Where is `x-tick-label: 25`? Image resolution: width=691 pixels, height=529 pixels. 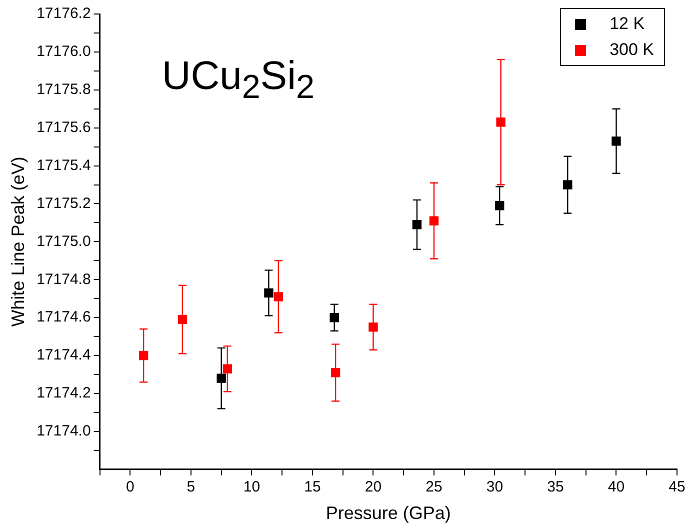 x-tick-label: 25 is located at coordinates (434, 487).